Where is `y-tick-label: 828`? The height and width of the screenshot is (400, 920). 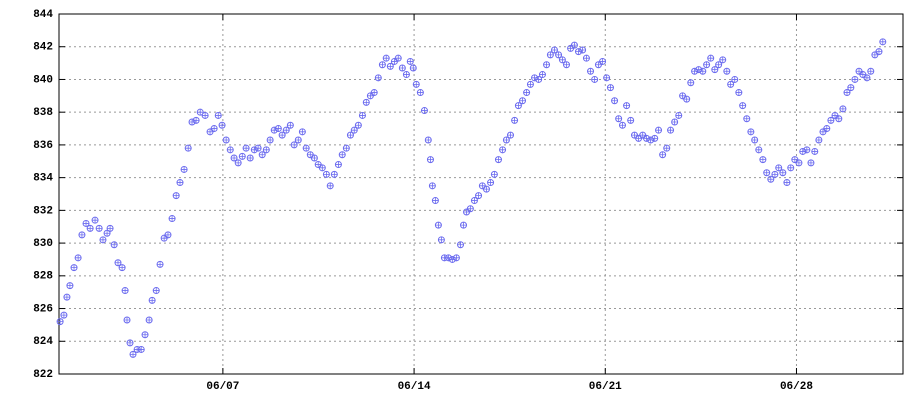 y-tick-label: 828 is located at coordinates (43, 277).